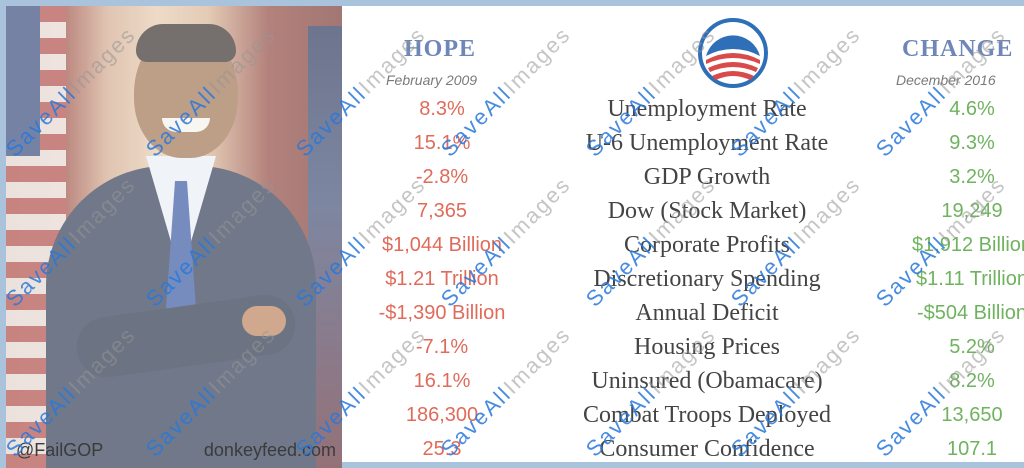  Describe the element at coordinates (733, 53) in the screenshot. I see `campaign-logo-icon` at that location.